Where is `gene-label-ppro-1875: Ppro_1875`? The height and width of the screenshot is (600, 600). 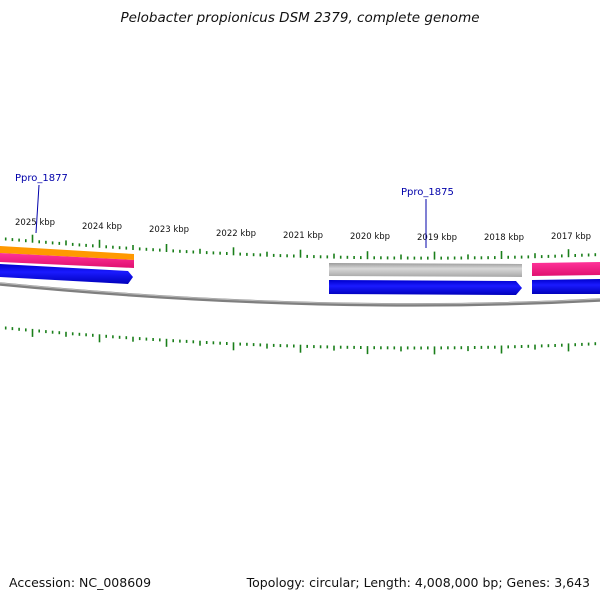 gene-label-ppro-1875: Ppro_1875 is located at coordinates (427, 217).